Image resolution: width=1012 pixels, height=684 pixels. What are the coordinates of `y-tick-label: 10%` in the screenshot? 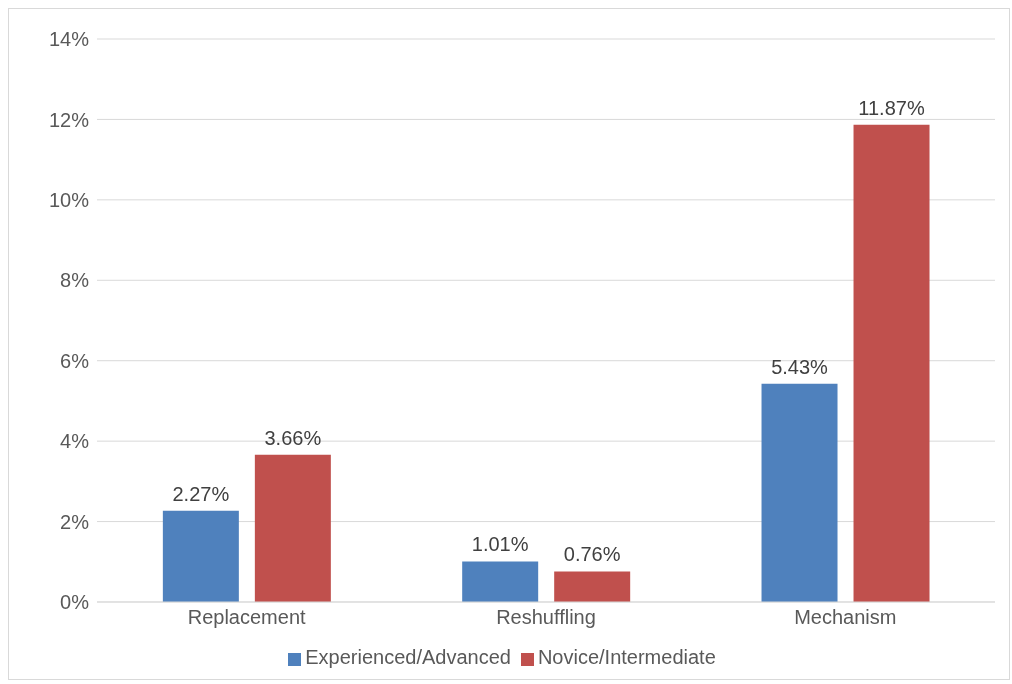 It's located at (69, 199).